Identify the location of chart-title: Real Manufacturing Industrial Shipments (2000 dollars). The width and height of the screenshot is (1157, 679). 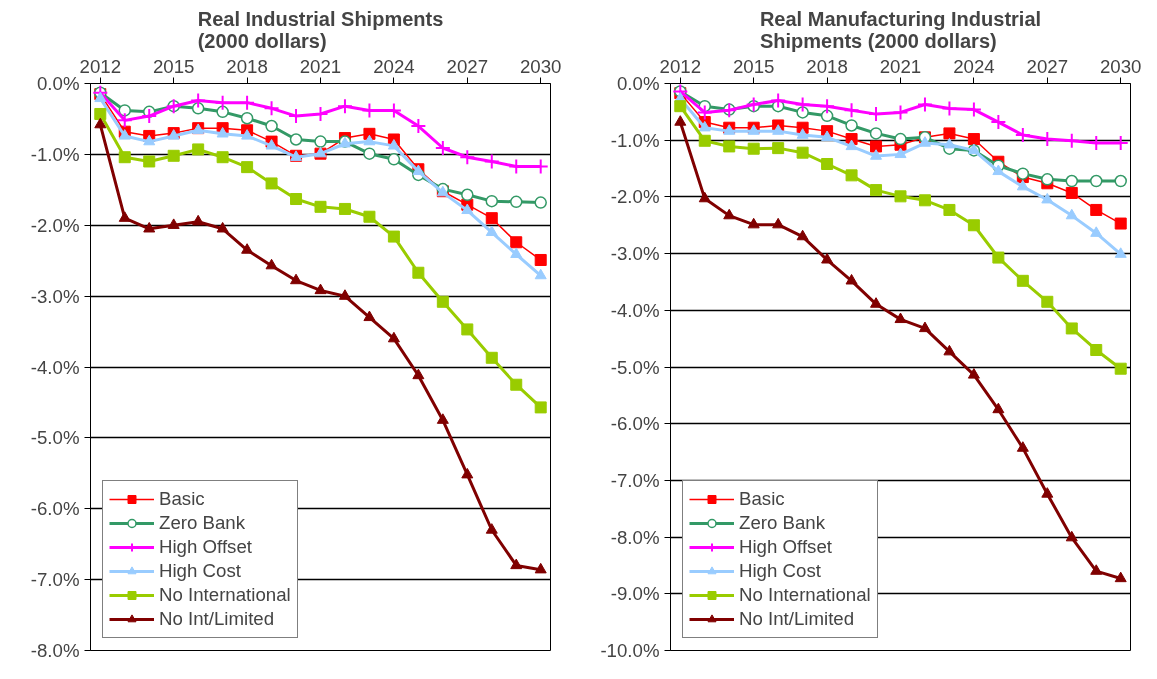
(900, 29).